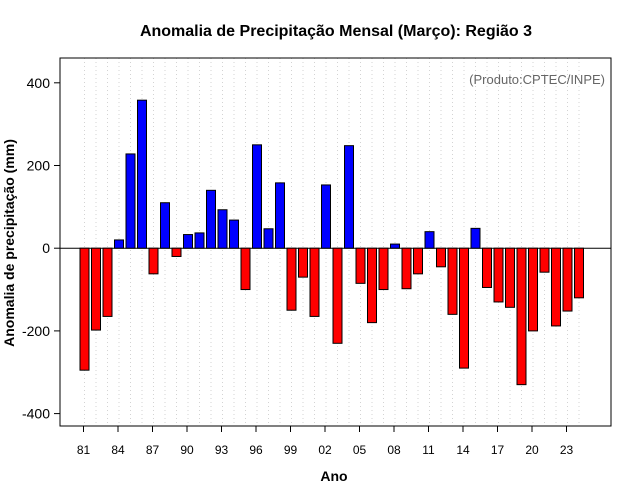 The width and height of the screenshot is (640, 500). What do you see at coordinates (394, 450) in the screenshot?
I see `x-tick-label: 08` at bounding box center [394, 450].